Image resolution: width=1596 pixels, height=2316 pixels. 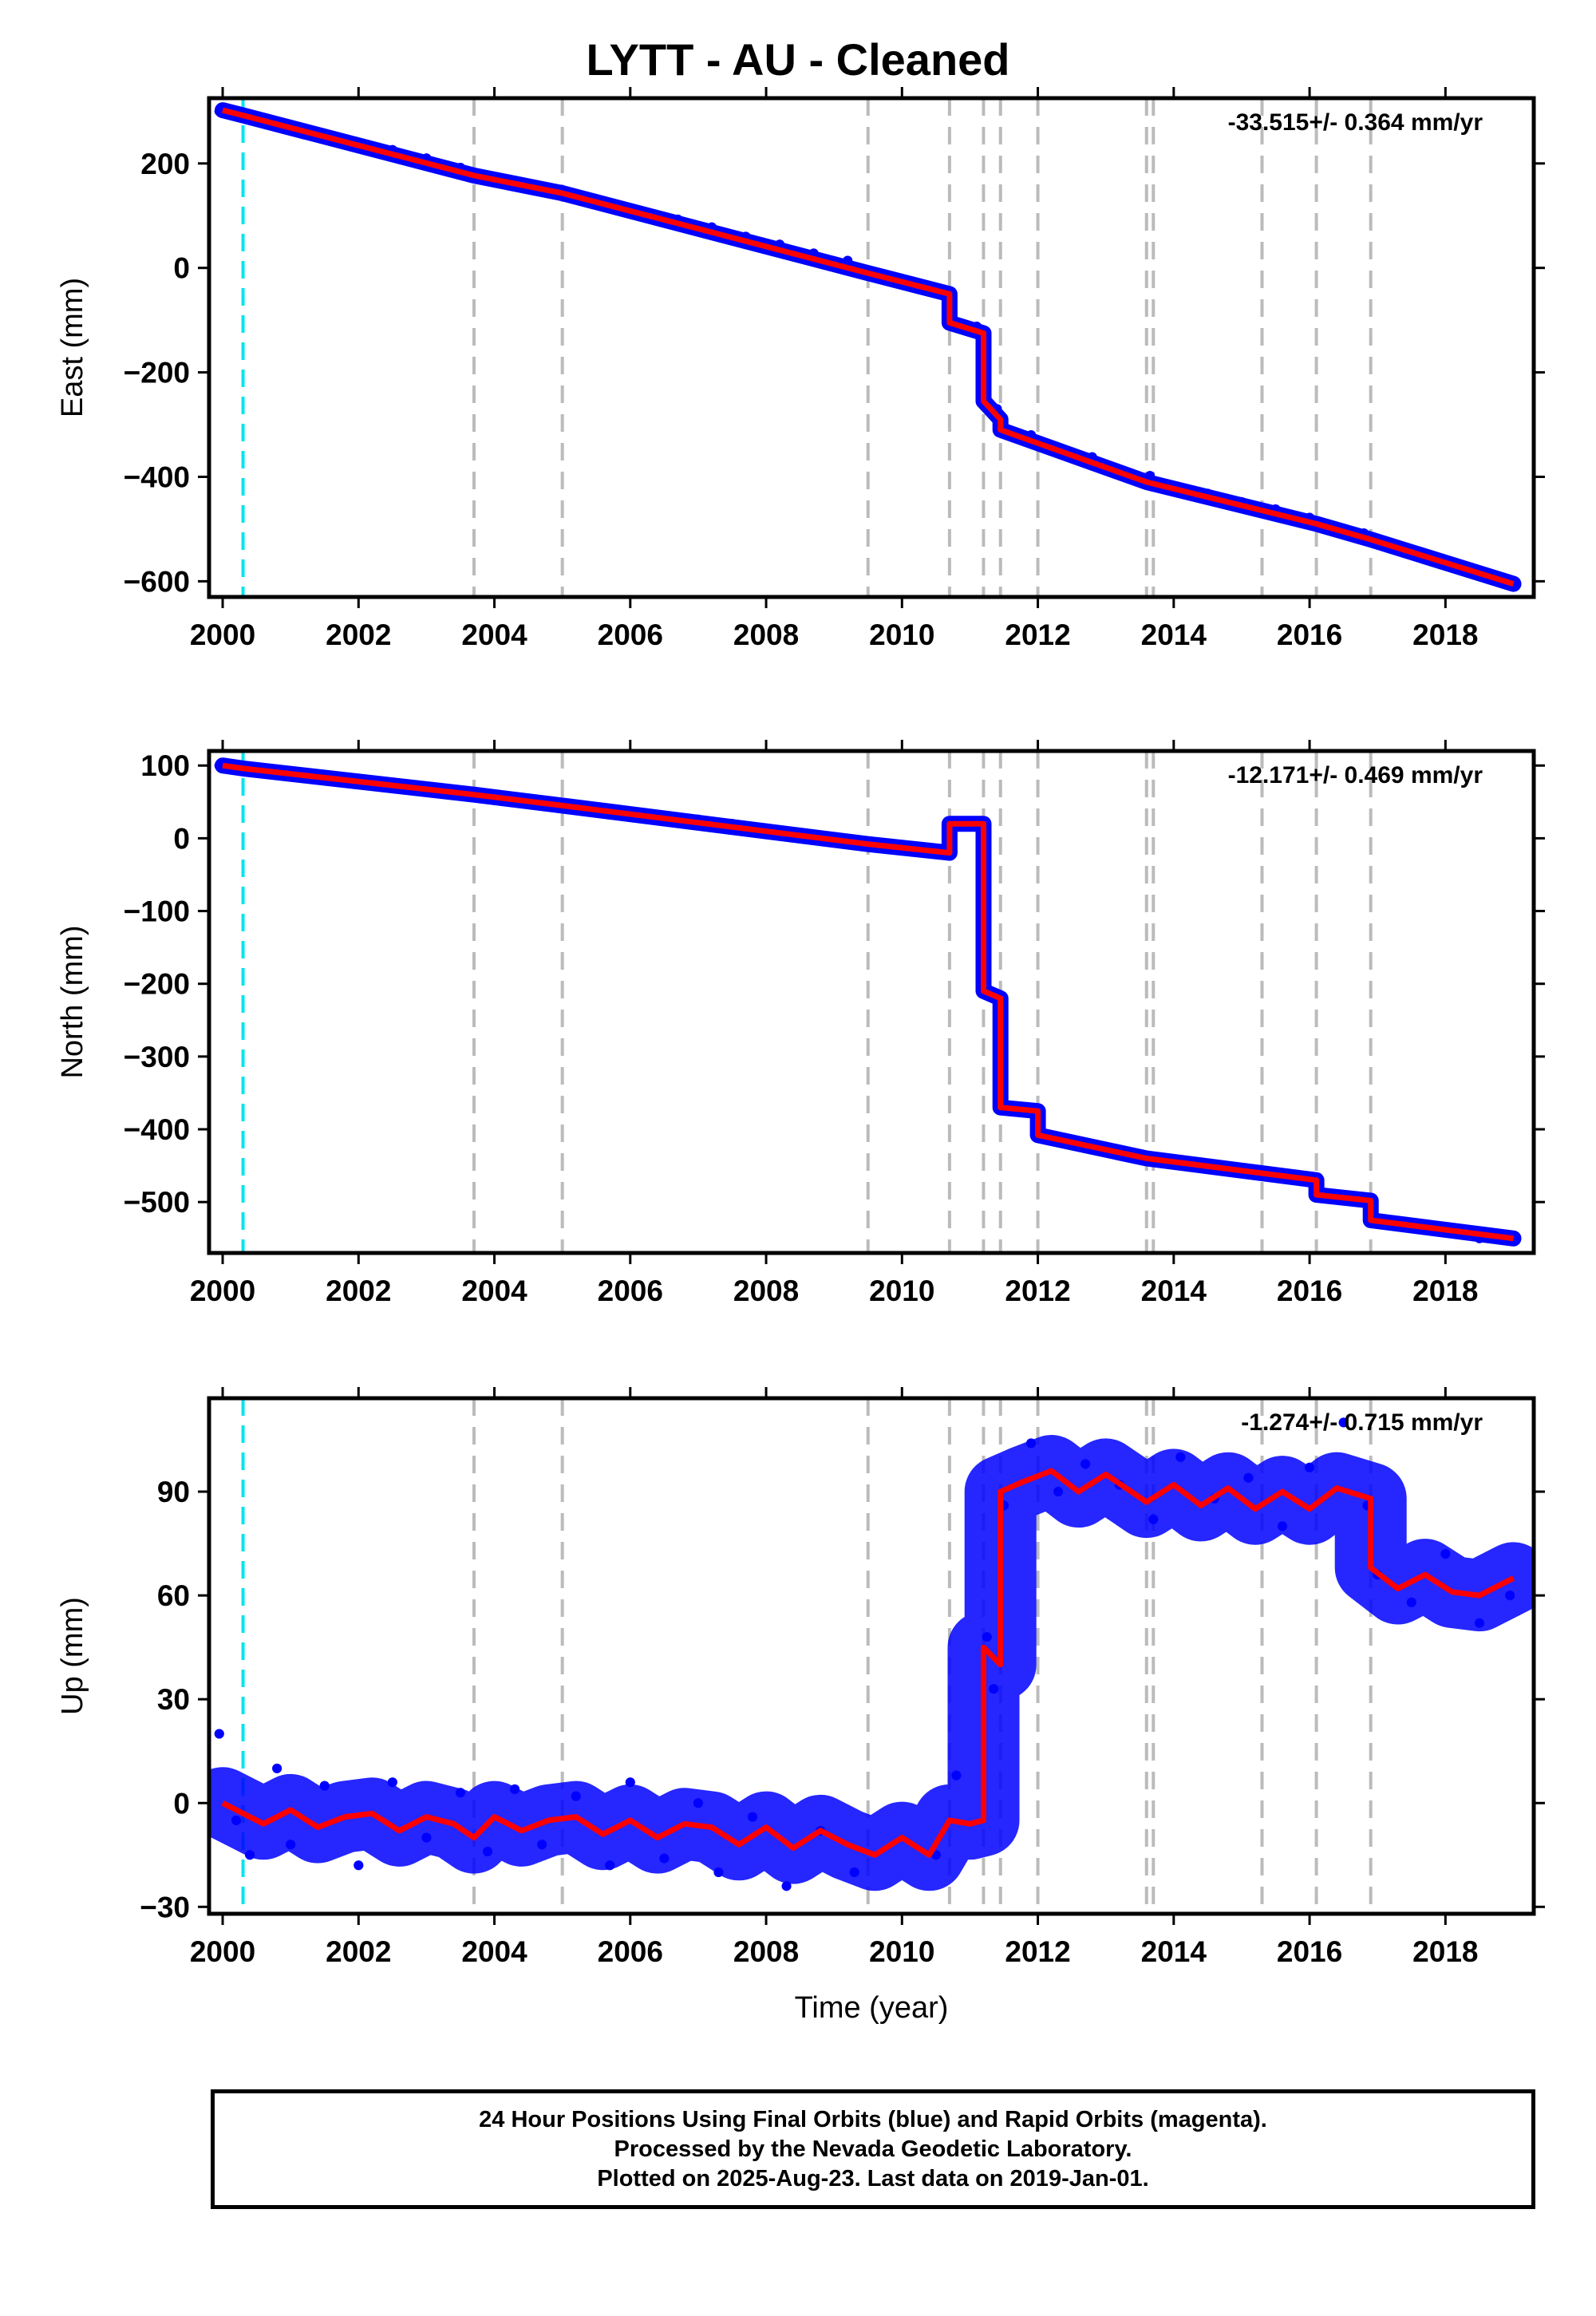 I want to click on north-x-tick-label-8: 2016, so click(x=1309, y=1291).